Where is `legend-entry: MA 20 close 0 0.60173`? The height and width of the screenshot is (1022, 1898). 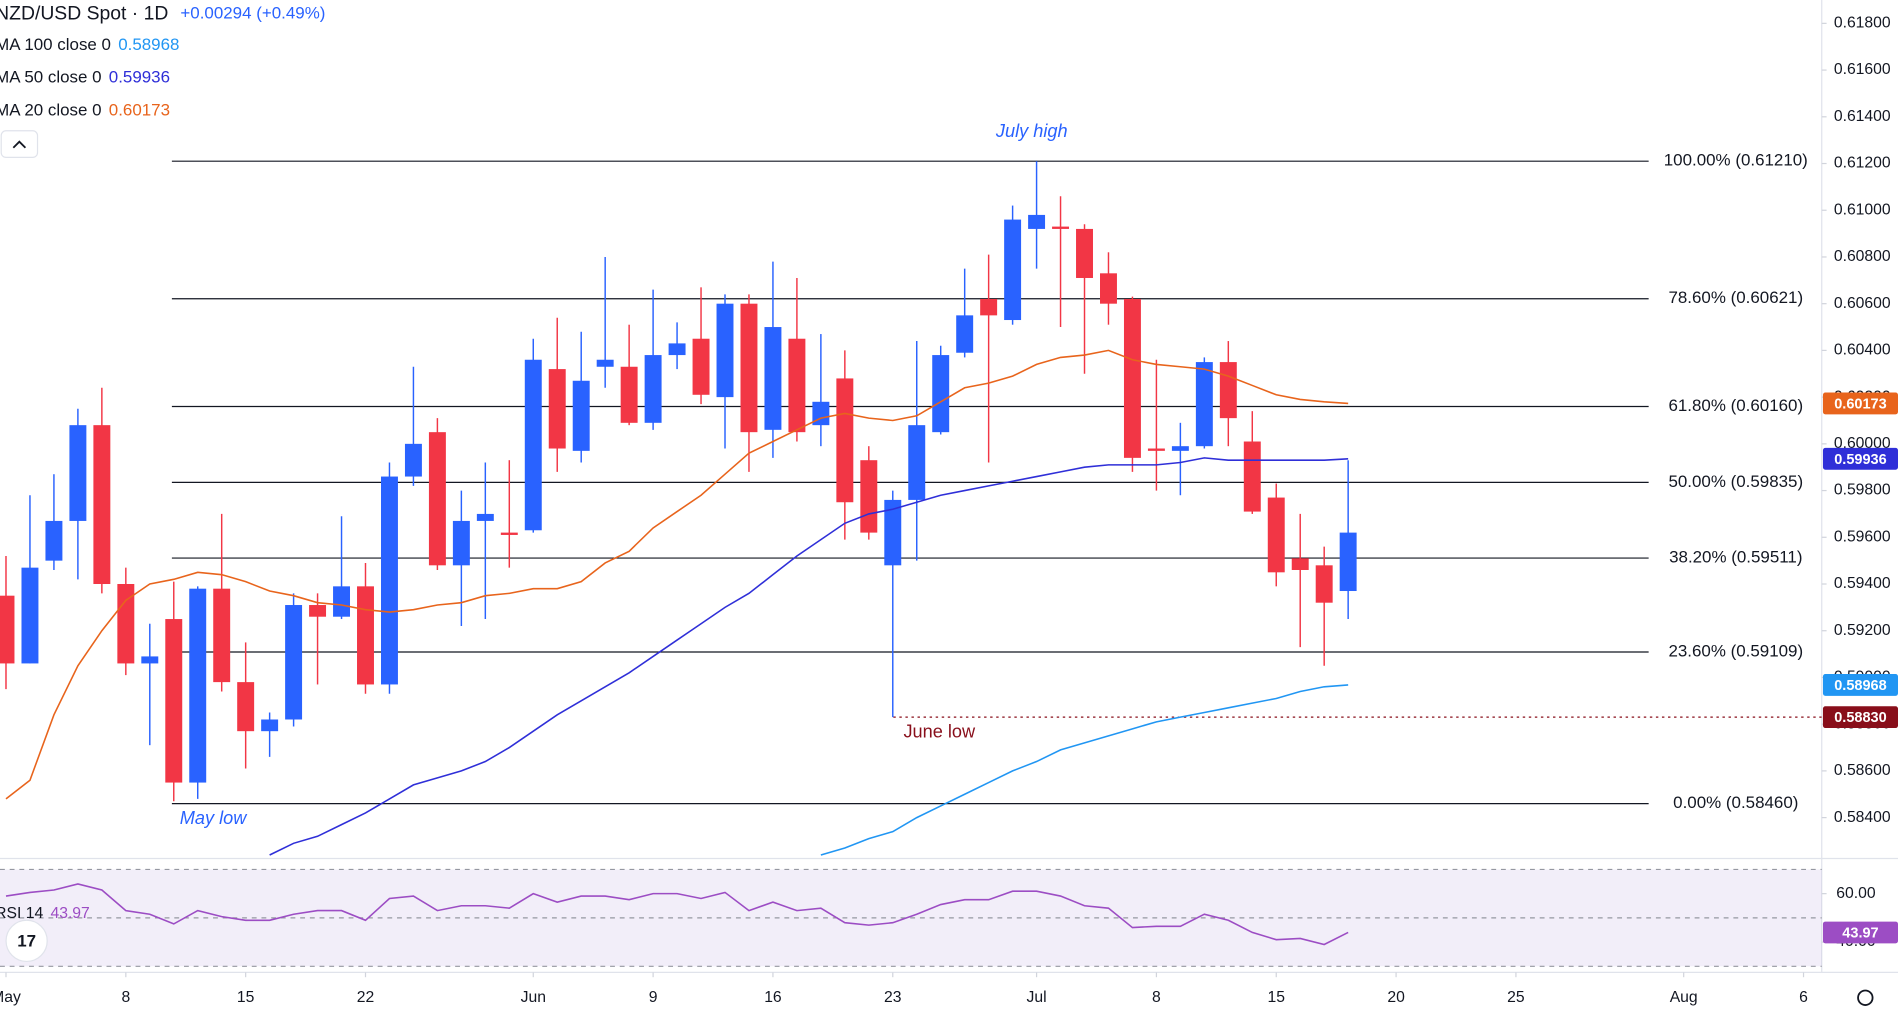
legend-entry: MA 20 close 0 0.60173 is located at coordinates (85, 110).